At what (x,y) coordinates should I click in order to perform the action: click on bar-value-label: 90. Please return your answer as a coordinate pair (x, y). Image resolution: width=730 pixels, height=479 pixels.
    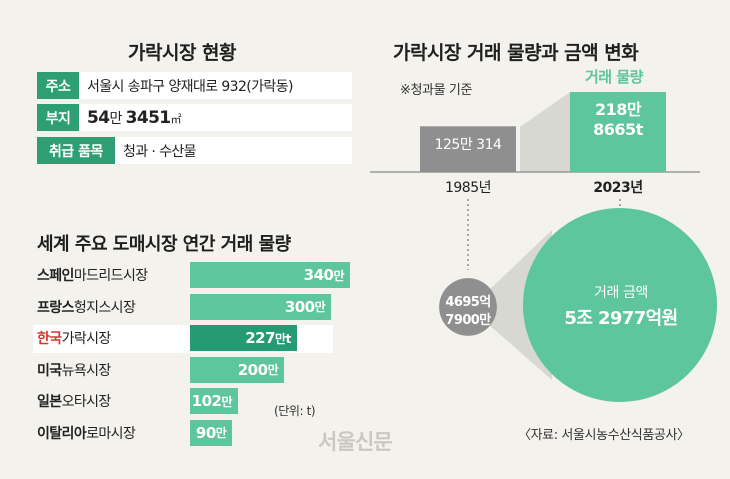
    Looking at the image, I should click on (205, 432).